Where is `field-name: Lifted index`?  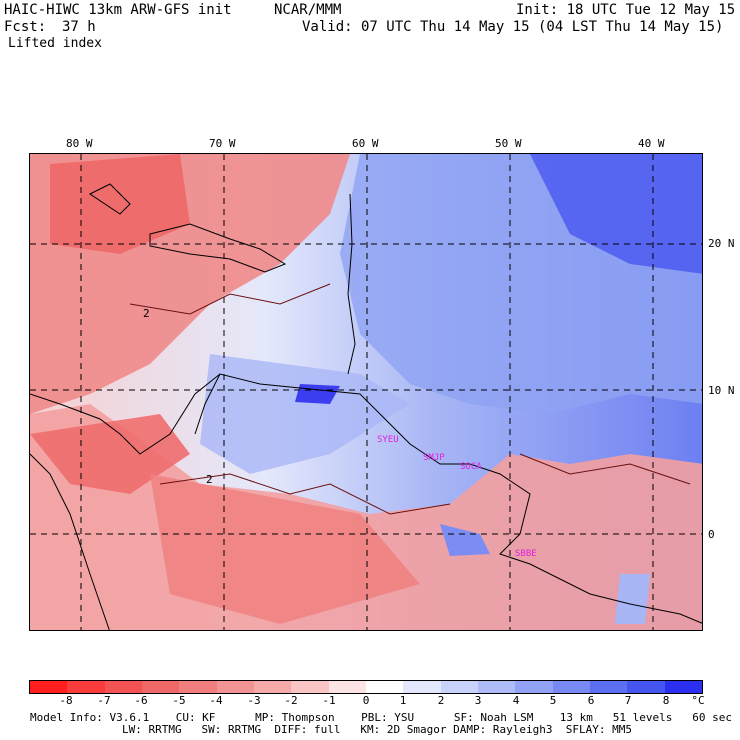 field-name: Lifted index is located at coordinates (55, 43).